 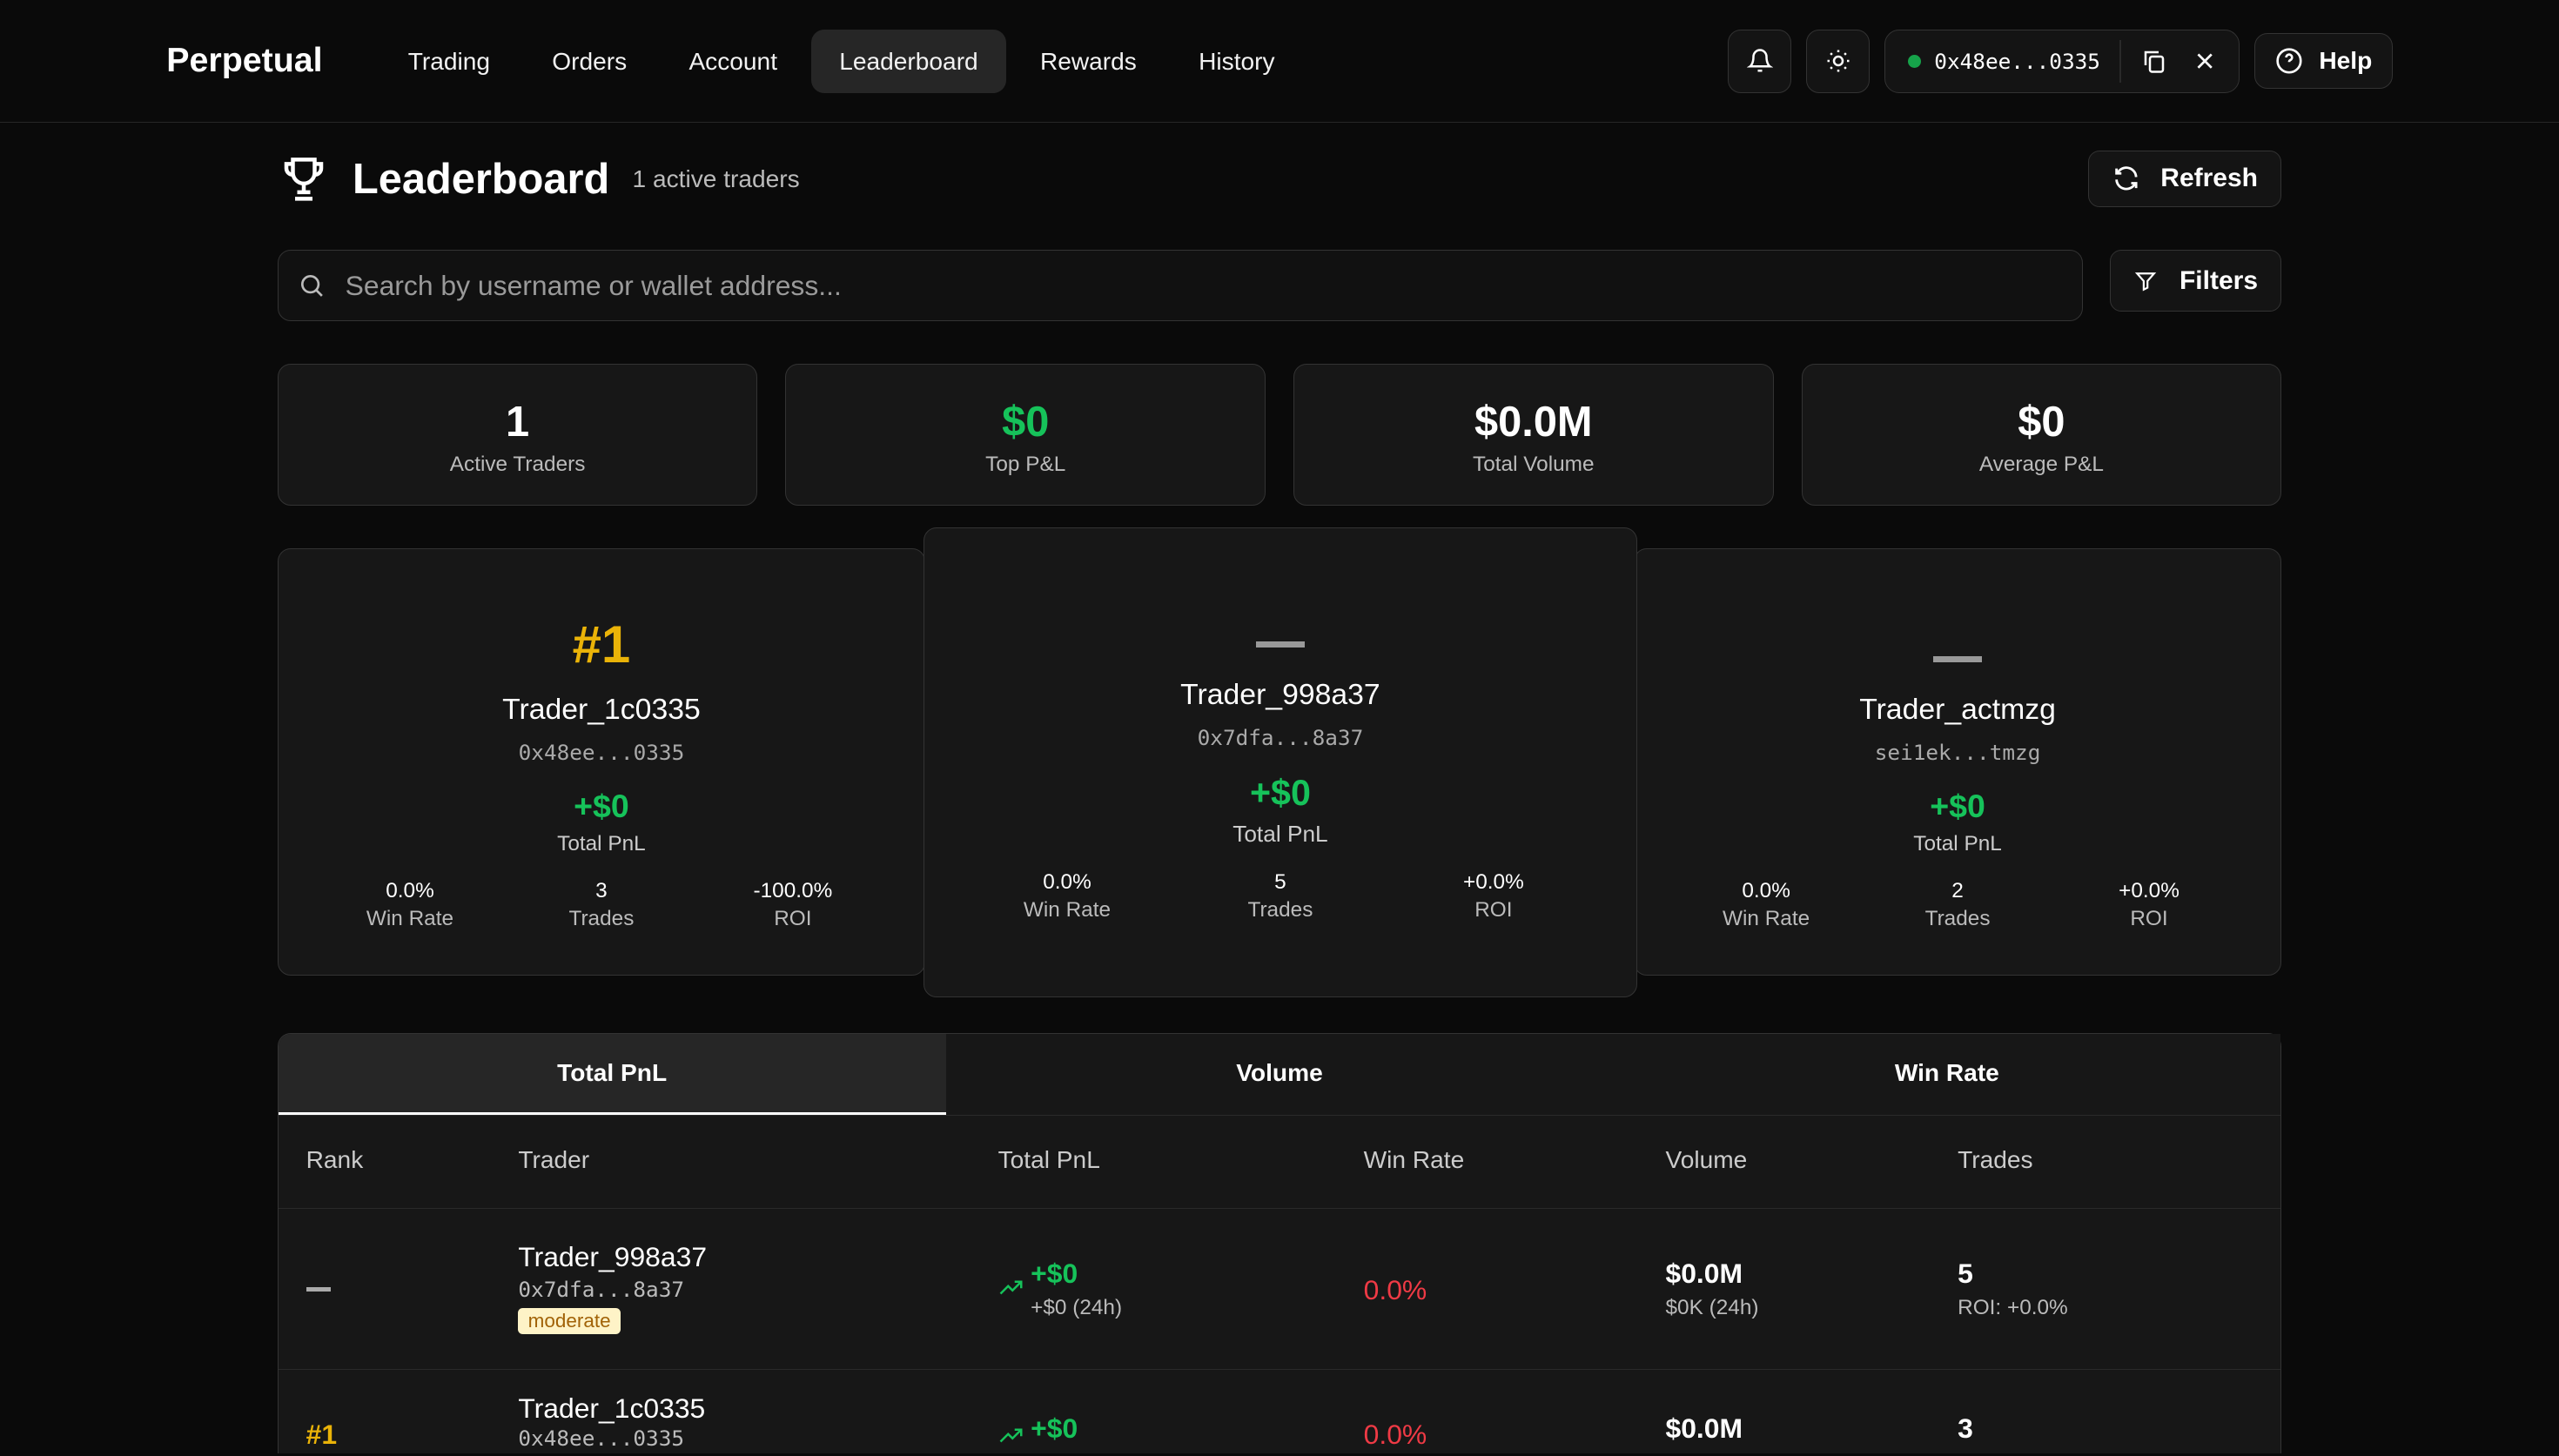 I want to click on trader-address: sei1ek...tmzg, so click(x=1957, y=752).